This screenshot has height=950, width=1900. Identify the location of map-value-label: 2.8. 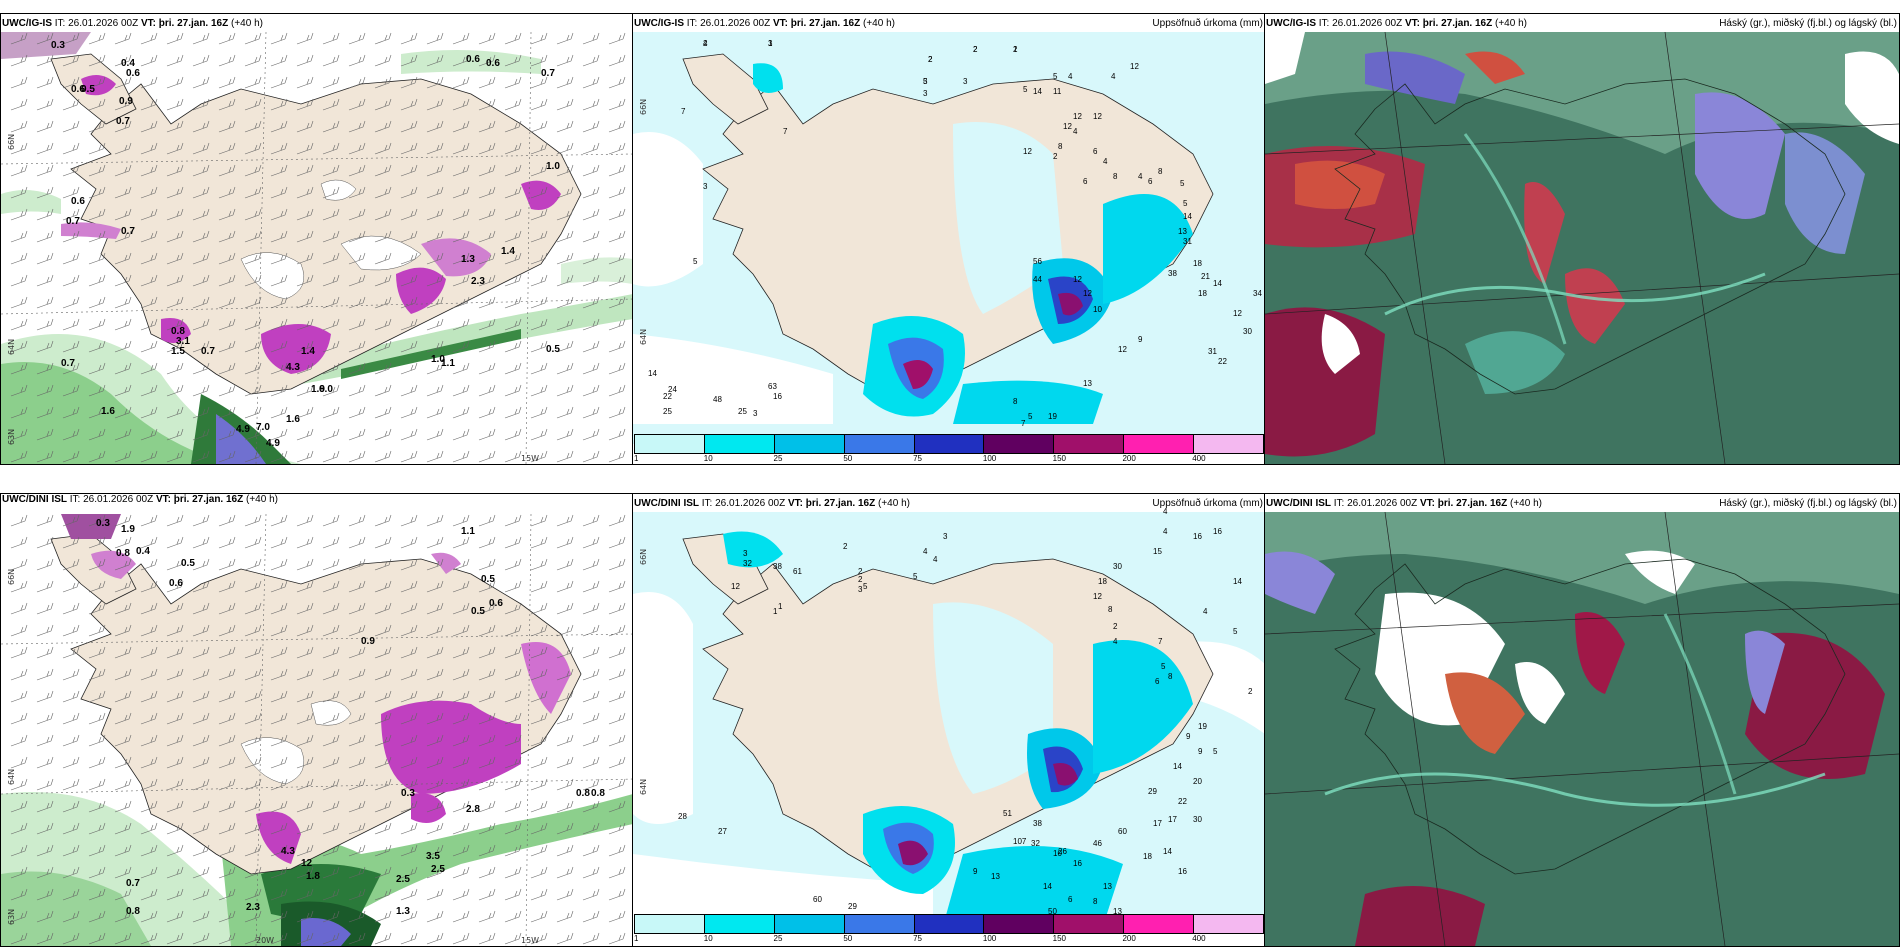
(473, 809).